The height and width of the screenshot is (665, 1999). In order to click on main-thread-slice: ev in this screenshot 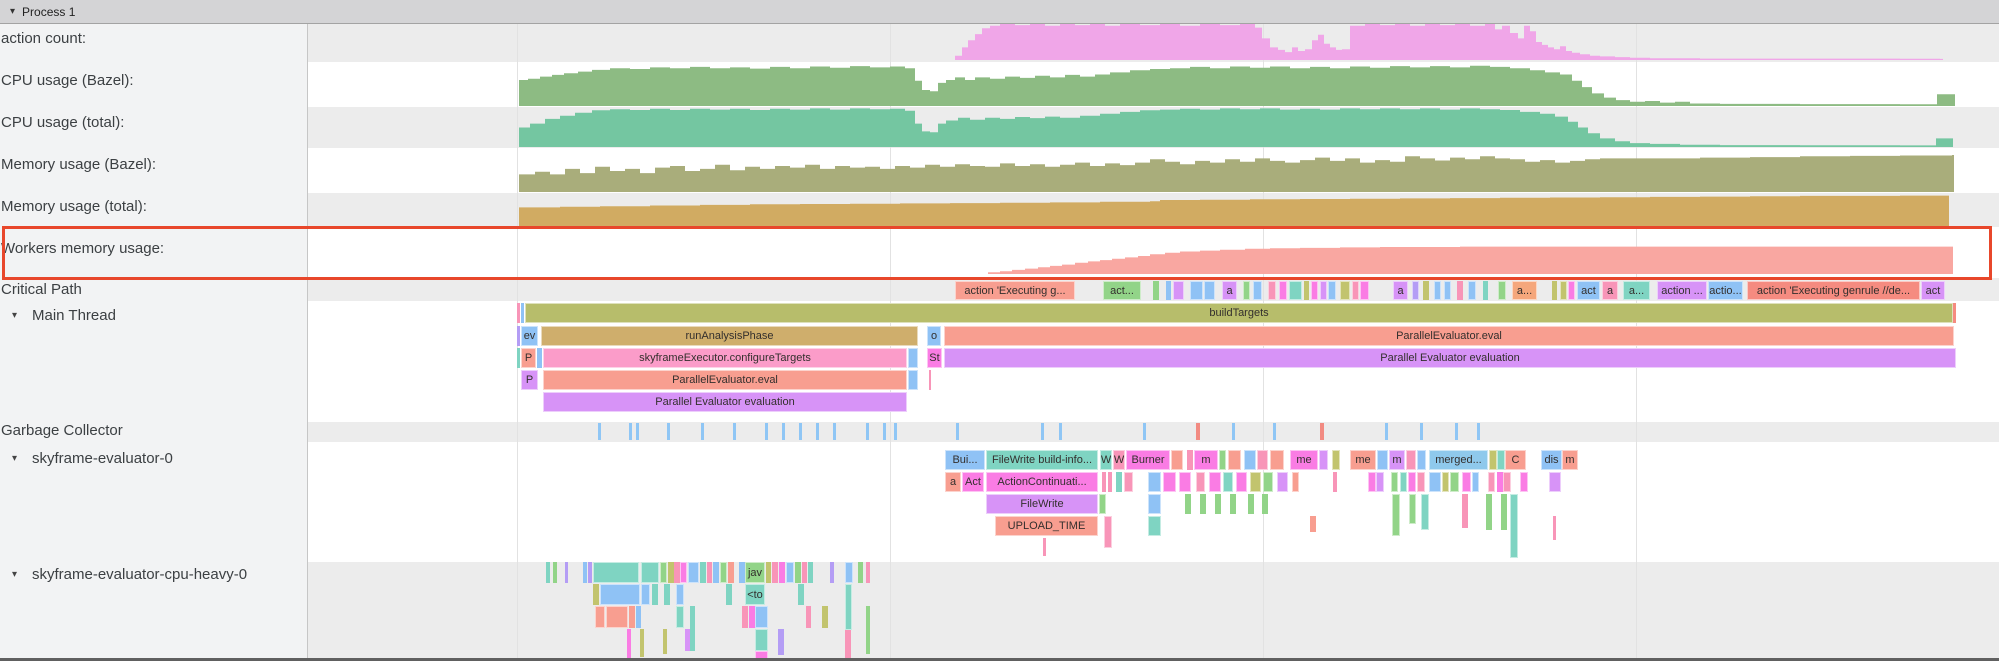, I will do `click(529, 336)`.